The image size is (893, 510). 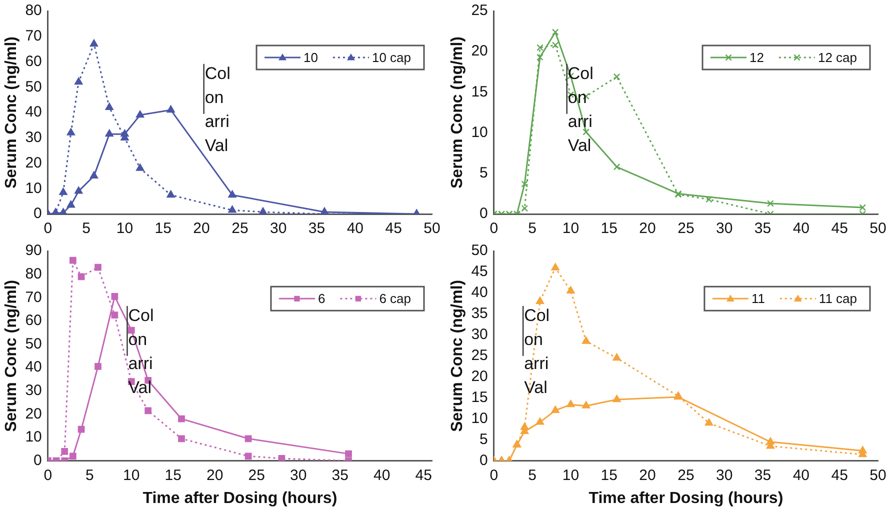 What do you see at coordinates (392, 58) in the screenshot?
I see `legend-label: 10 cap` at bounding box center [392, 58].